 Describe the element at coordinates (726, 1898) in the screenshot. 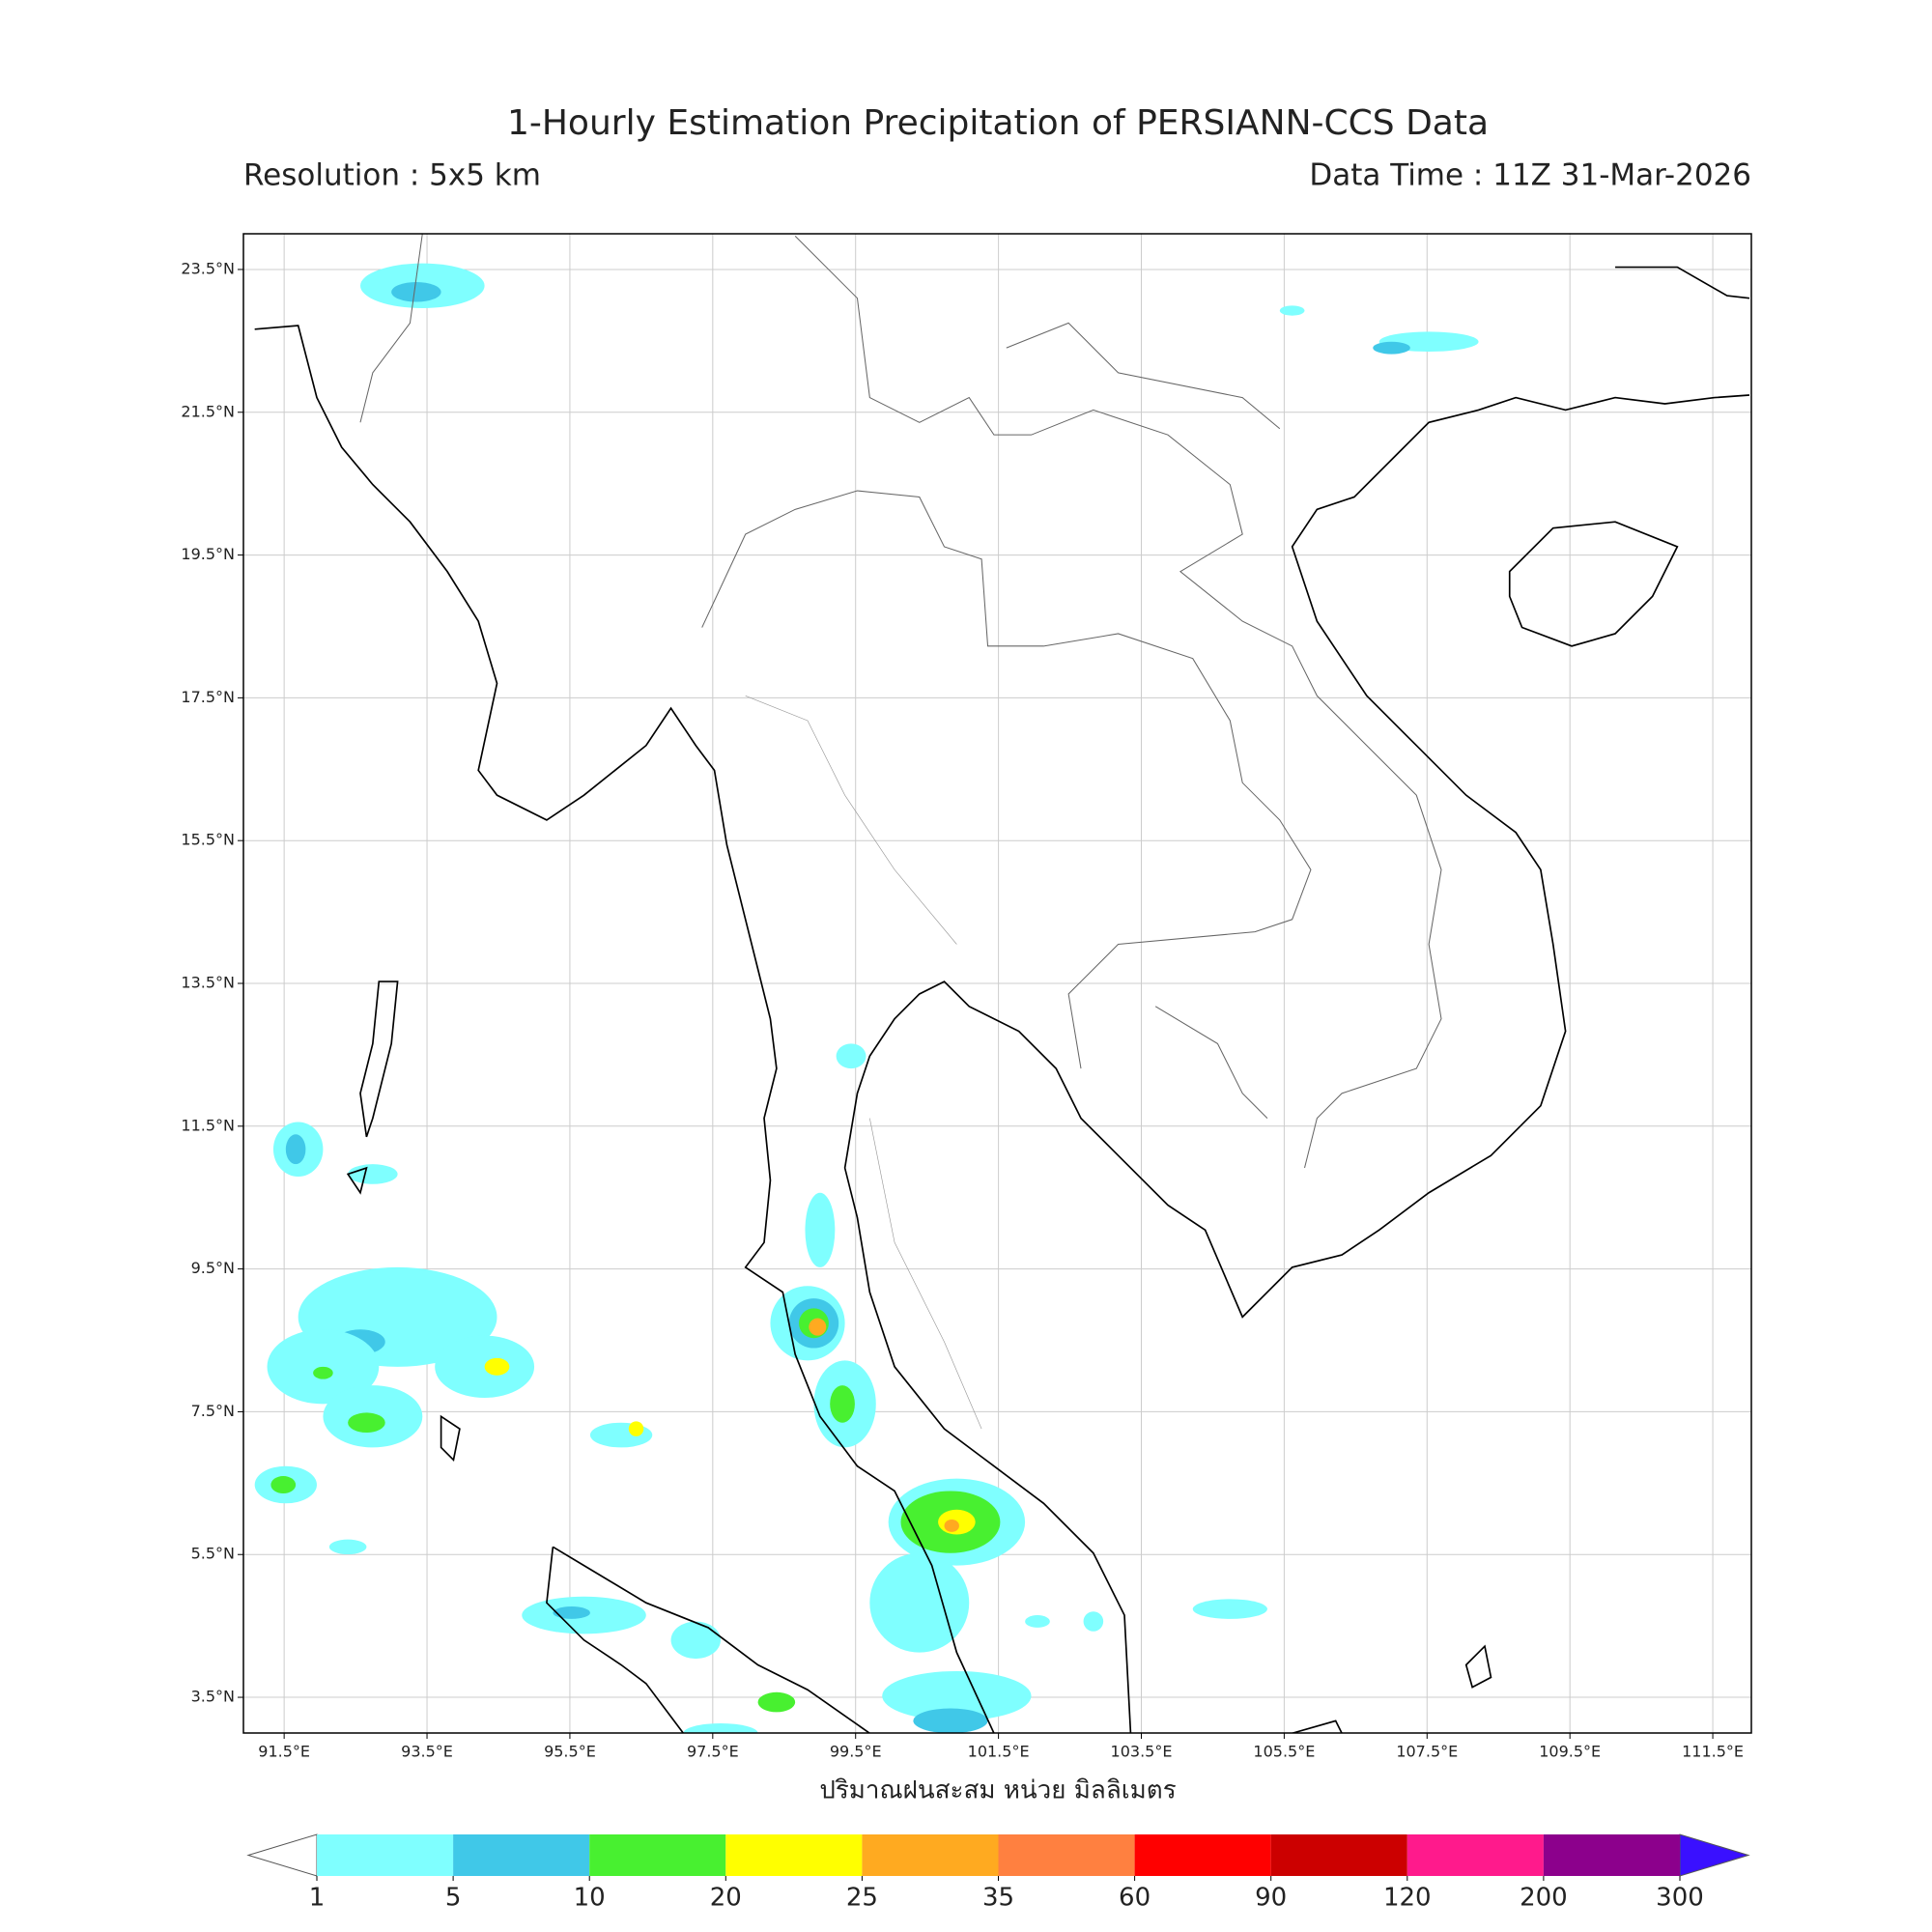

I see `colorbar-tick-label: 20` at that location.